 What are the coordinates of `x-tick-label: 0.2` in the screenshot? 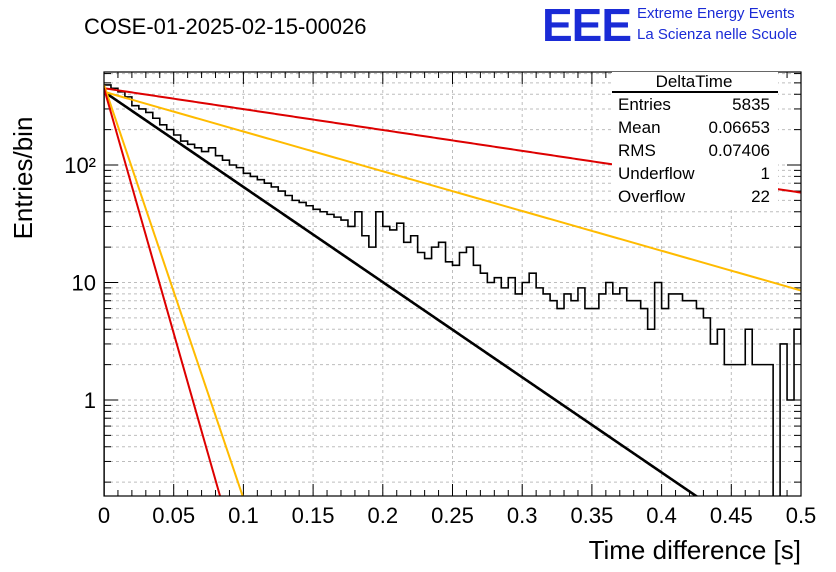 It's located at (383, 515).